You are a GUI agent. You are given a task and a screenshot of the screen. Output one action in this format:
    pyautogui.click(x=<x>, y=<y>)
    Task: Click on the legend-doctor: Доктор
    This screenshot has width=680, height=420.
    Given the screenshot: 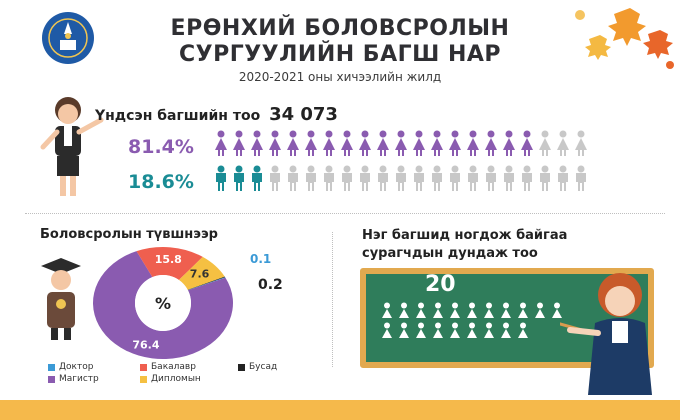 What is the action you would take?
    pyautogui.click(x=70, y=367)
    